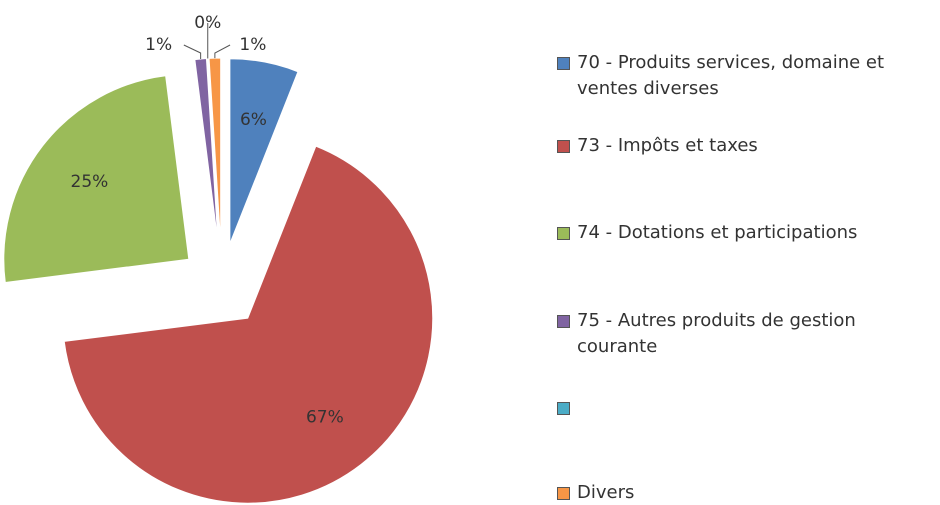 The image size is (940, 505). Describe the element at coordinates (207, 23) in the screenshot. I see `data-label: 0%` at that location.